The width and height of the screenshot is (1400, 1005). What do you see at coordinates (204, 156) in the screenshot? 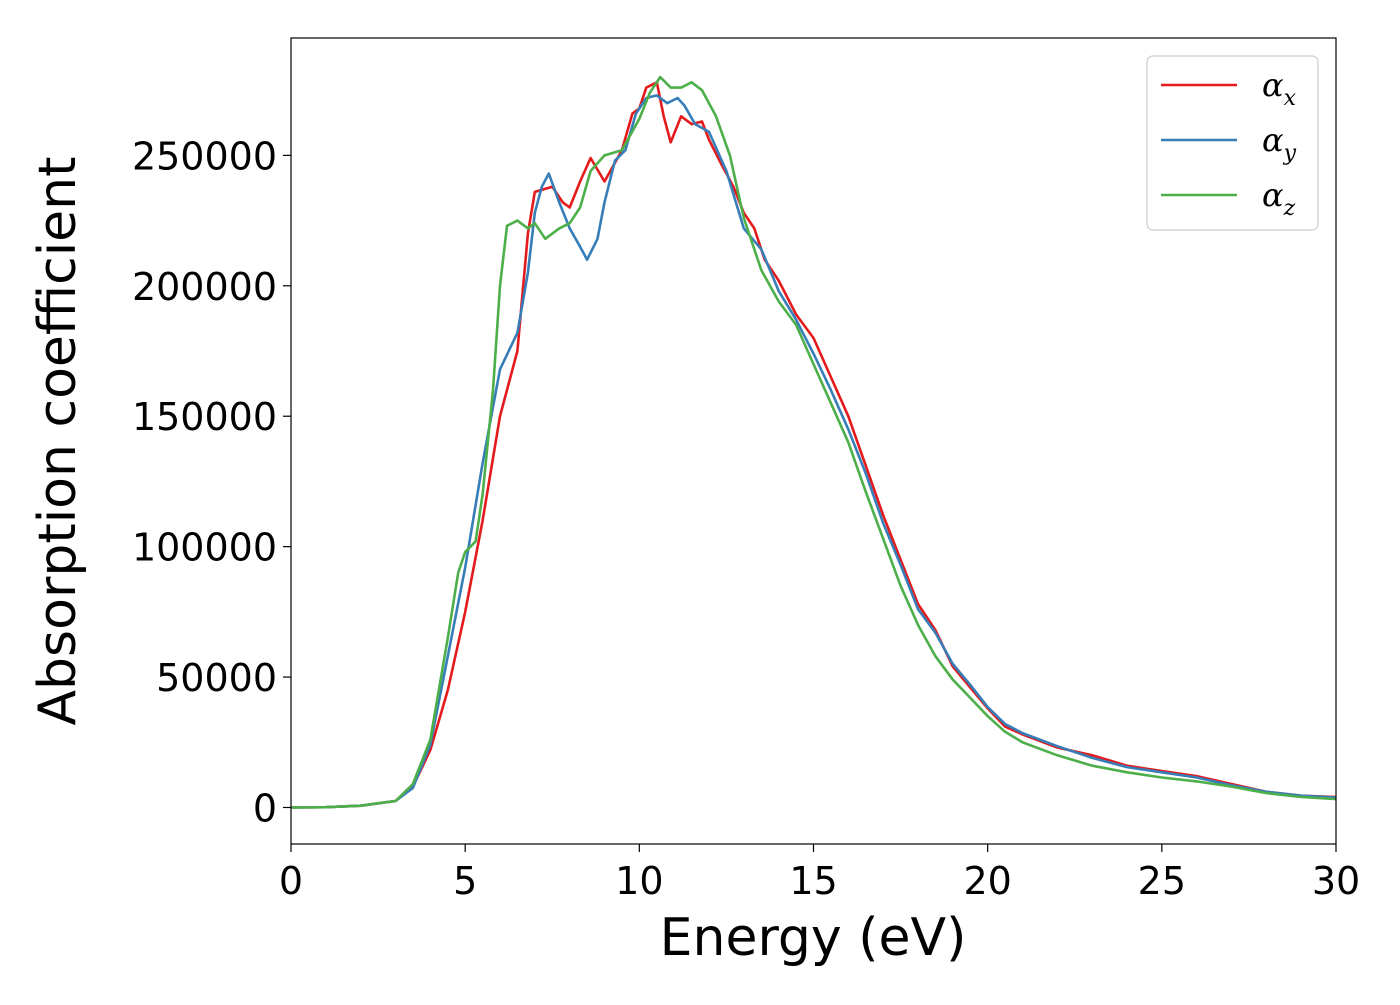
I see `y-tick-label: 250000` at bounding box center [204, 156].